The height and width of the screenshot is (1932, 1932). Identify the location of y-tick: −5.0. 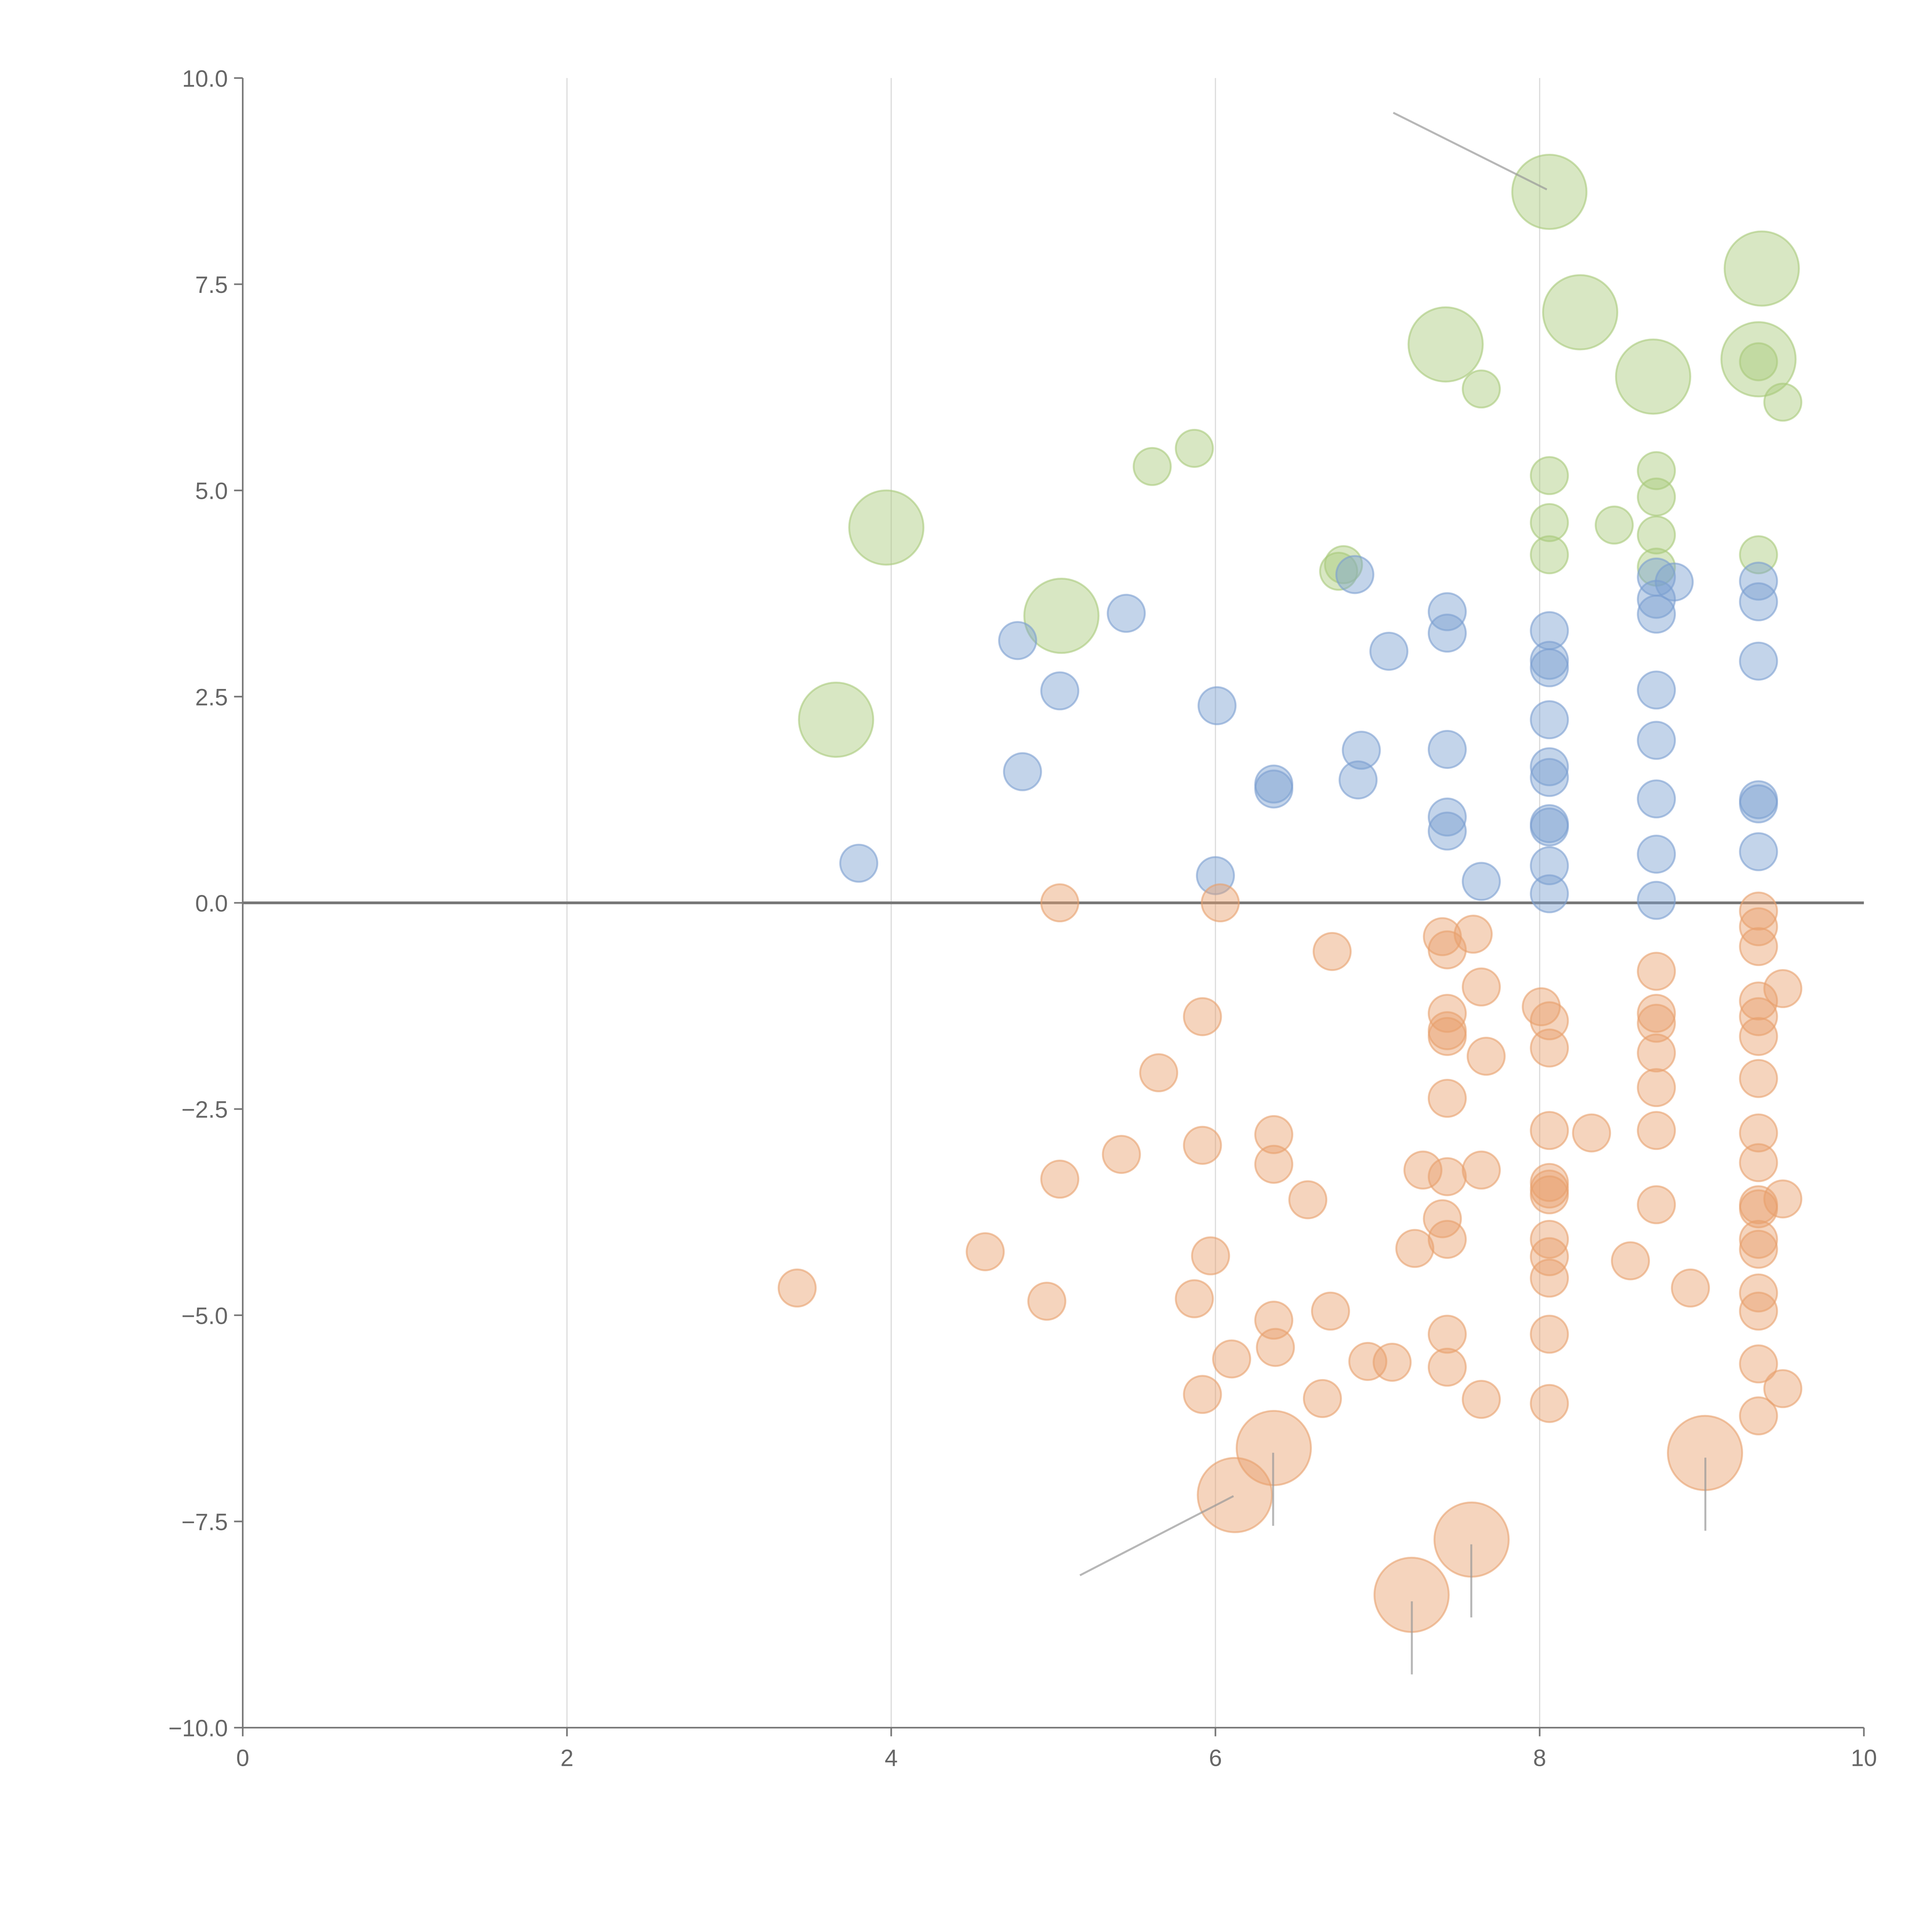
(212, 1316).